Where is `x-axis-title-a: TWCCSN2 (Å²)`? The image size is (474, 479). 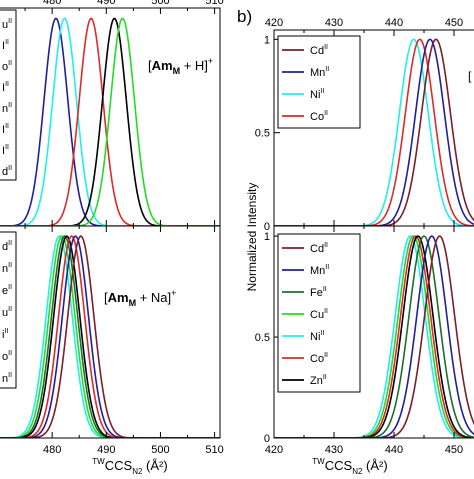
x-axis-title-a: TWCCSN2 (Å²) is located at coordinates (129, 465).